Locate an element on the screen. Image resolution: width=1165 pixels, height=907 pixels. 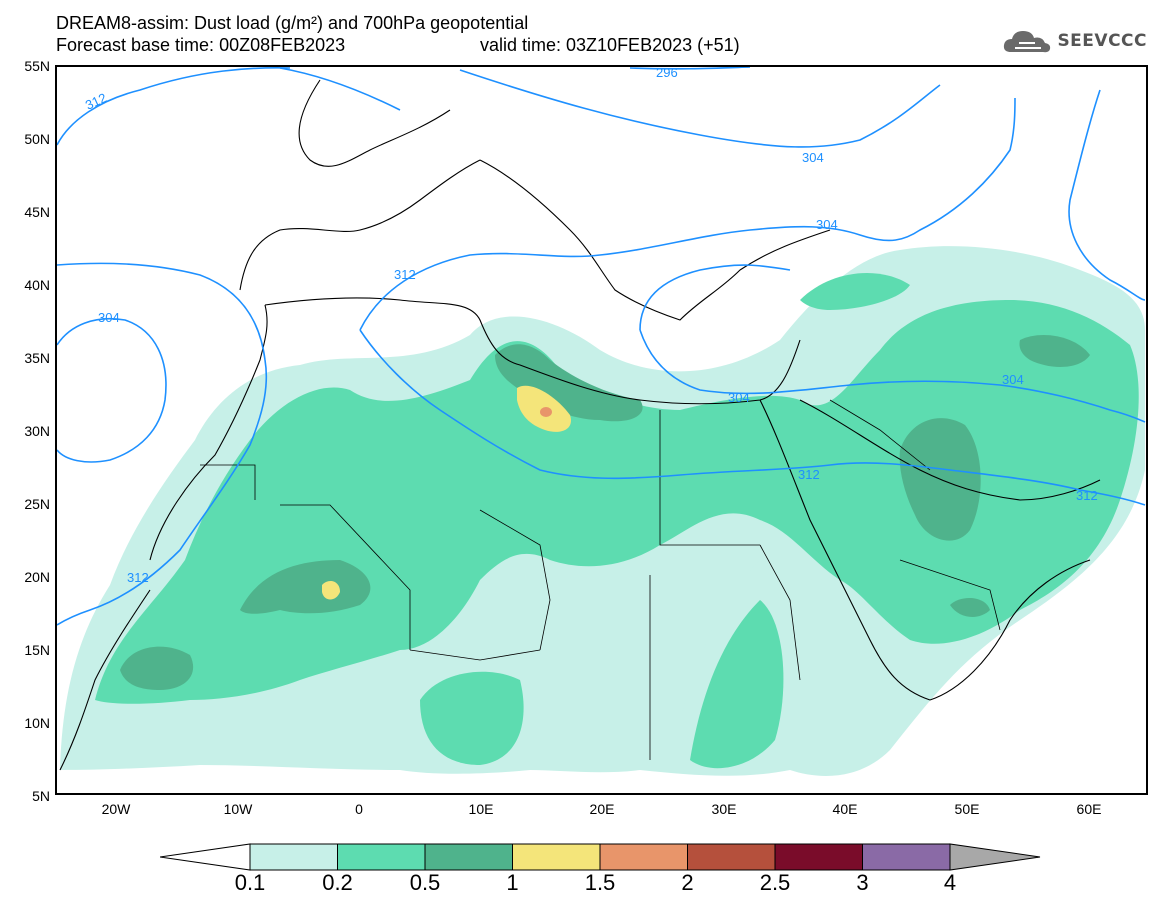
colorbar-tick-label: 3 is located at coordinates (862, 882).